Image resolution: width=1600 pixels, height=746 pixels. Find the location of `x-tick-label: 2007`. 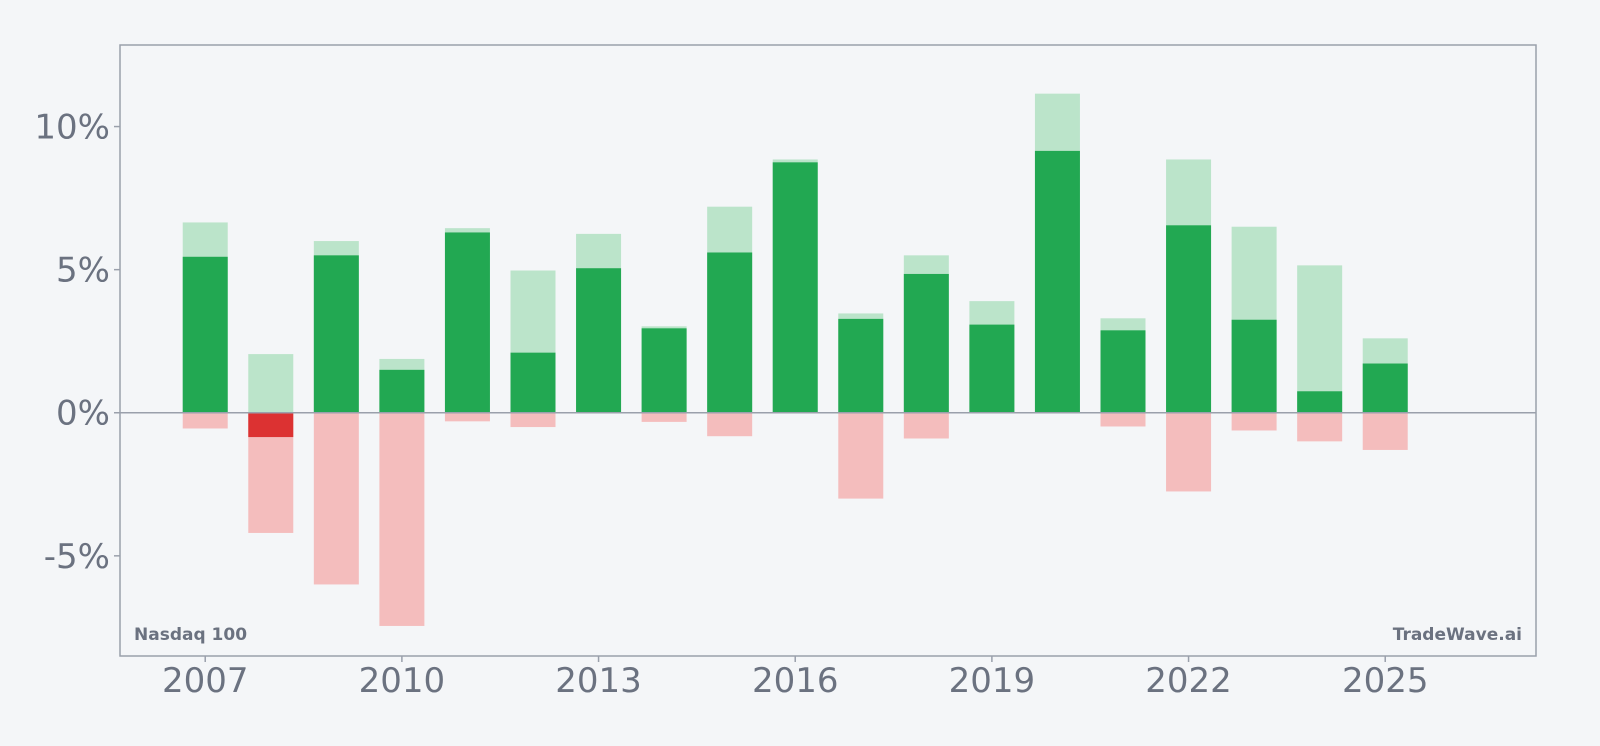

x-tick-label: 2007 is located at coordinates (205, 681).